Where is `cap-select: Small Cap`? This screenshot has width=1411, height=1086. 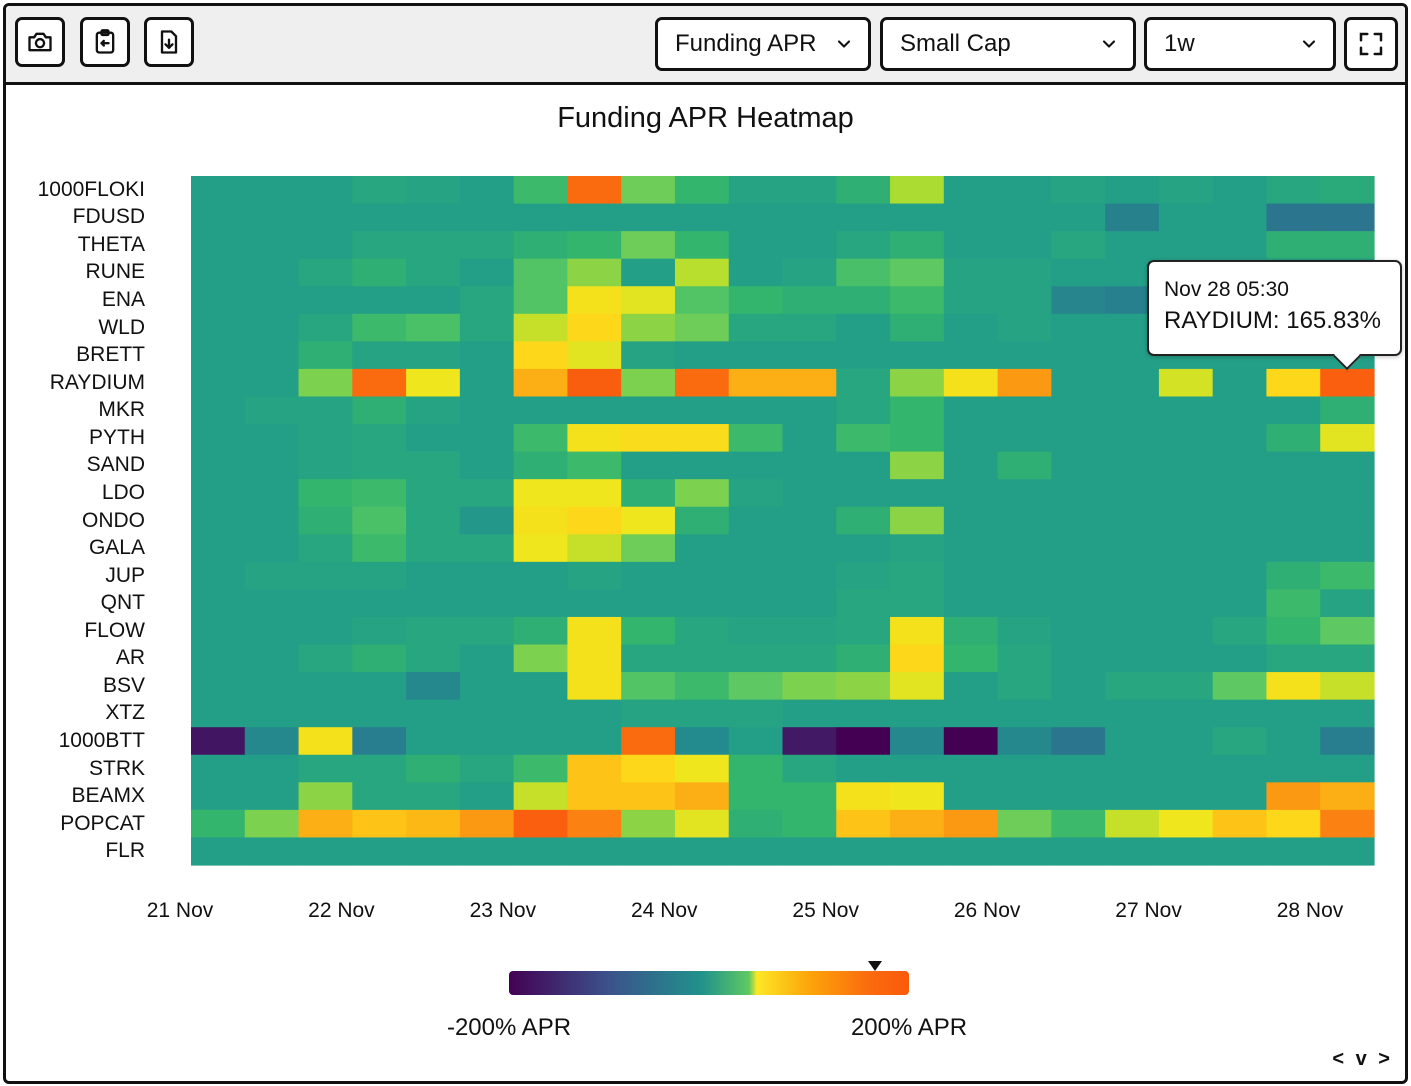 cap-select: Small Cap is located at coordinates (1008, 44).